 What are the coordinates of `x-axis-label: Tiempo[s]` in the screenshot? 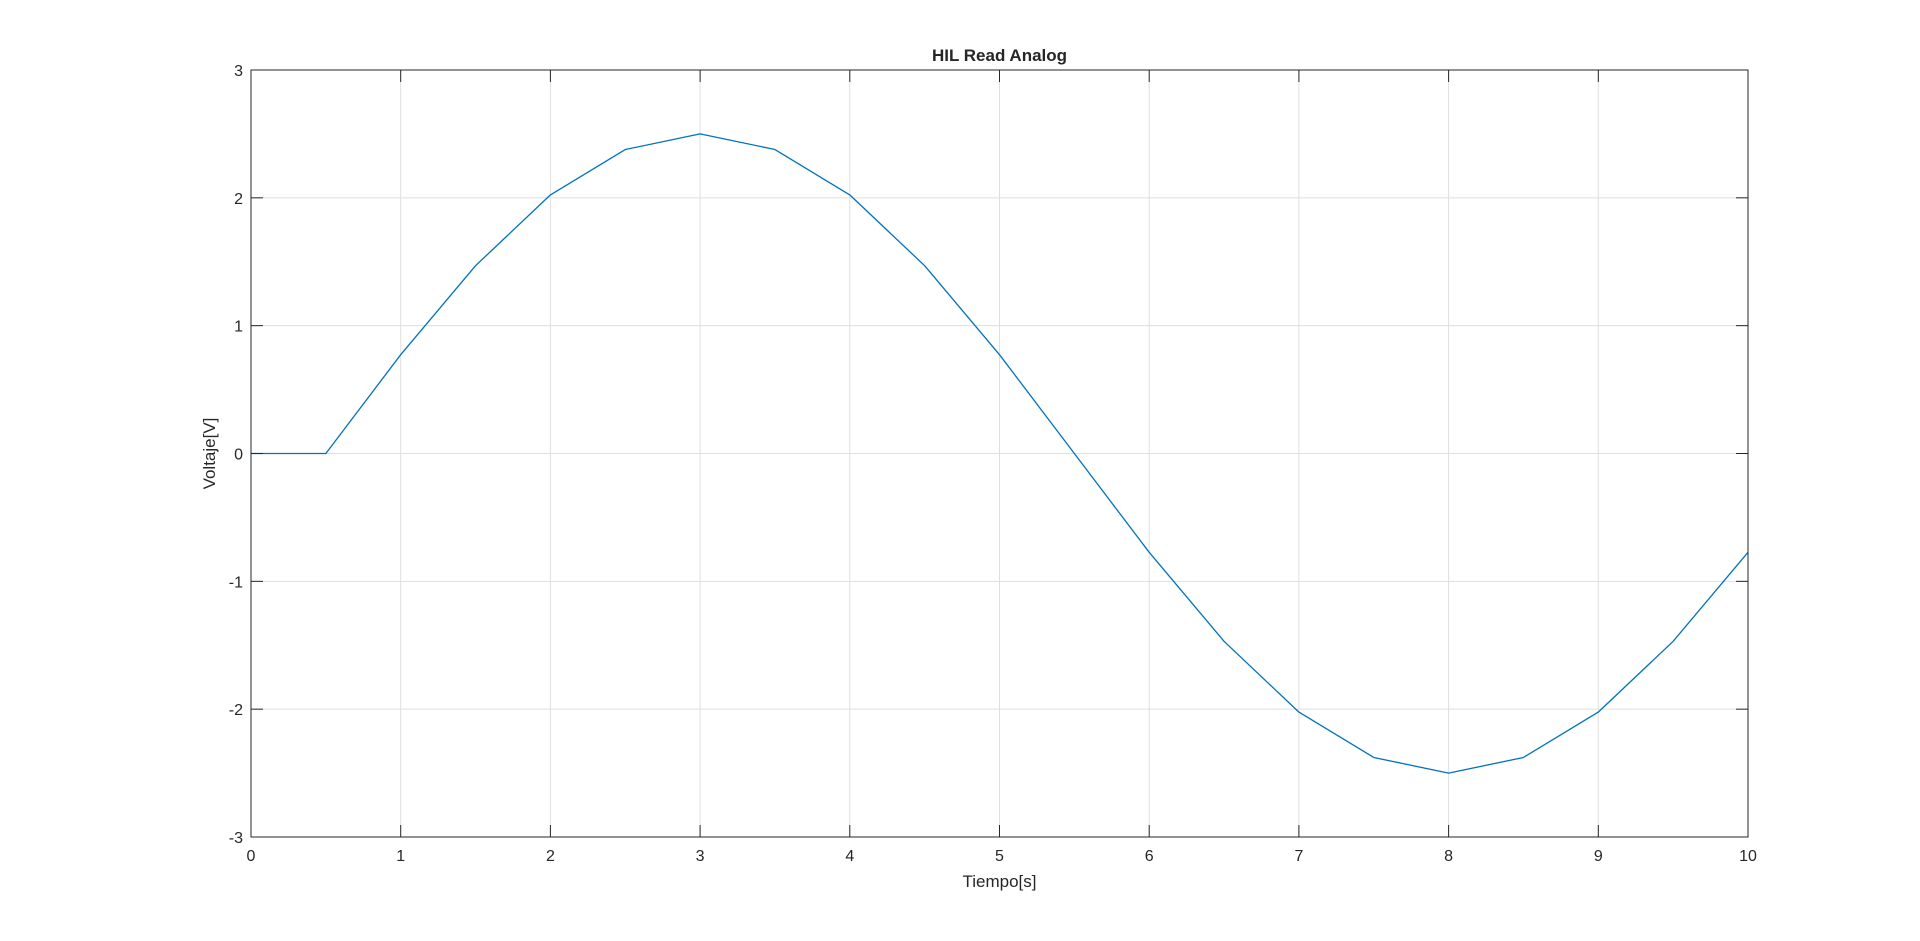 It's located at (999, 881).